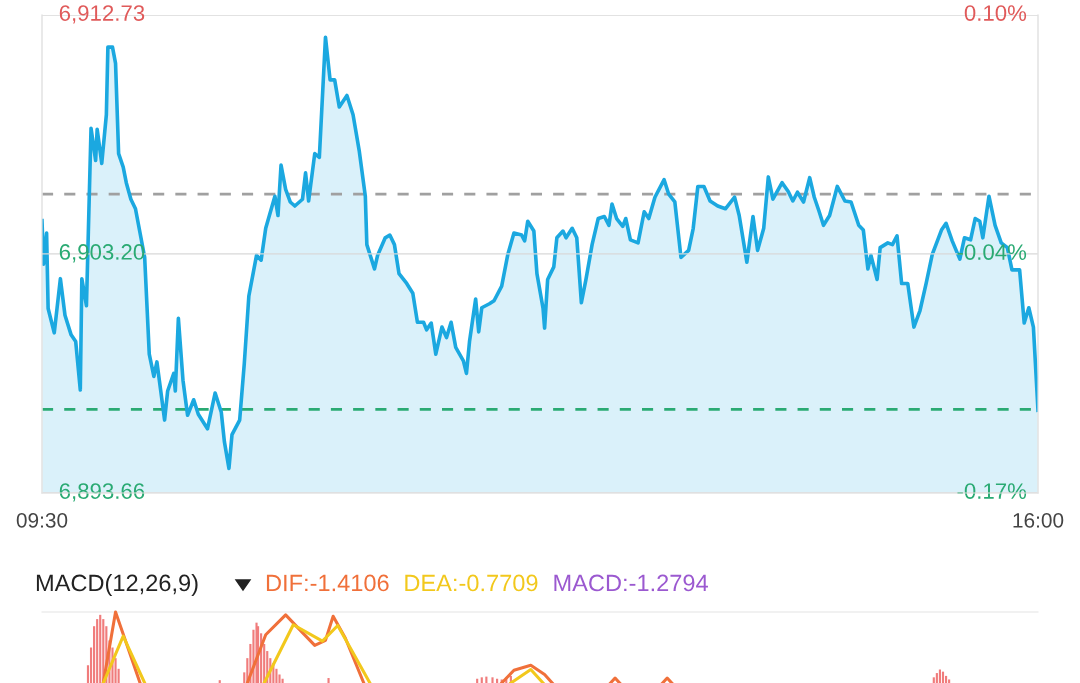 The image size is (1080, 683). I want to click on text: MACD:-1.2794, so click(631, 583).